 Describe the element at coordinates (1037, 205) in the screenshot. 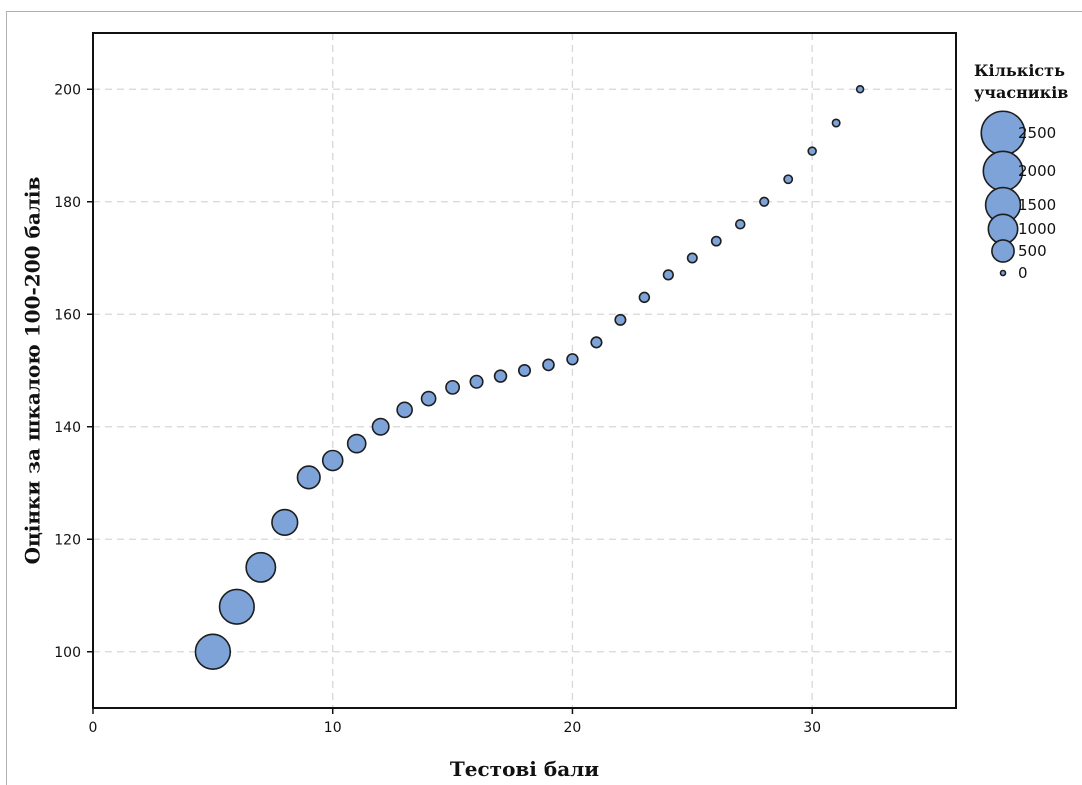

I see `legend-label: 1500` at that location.